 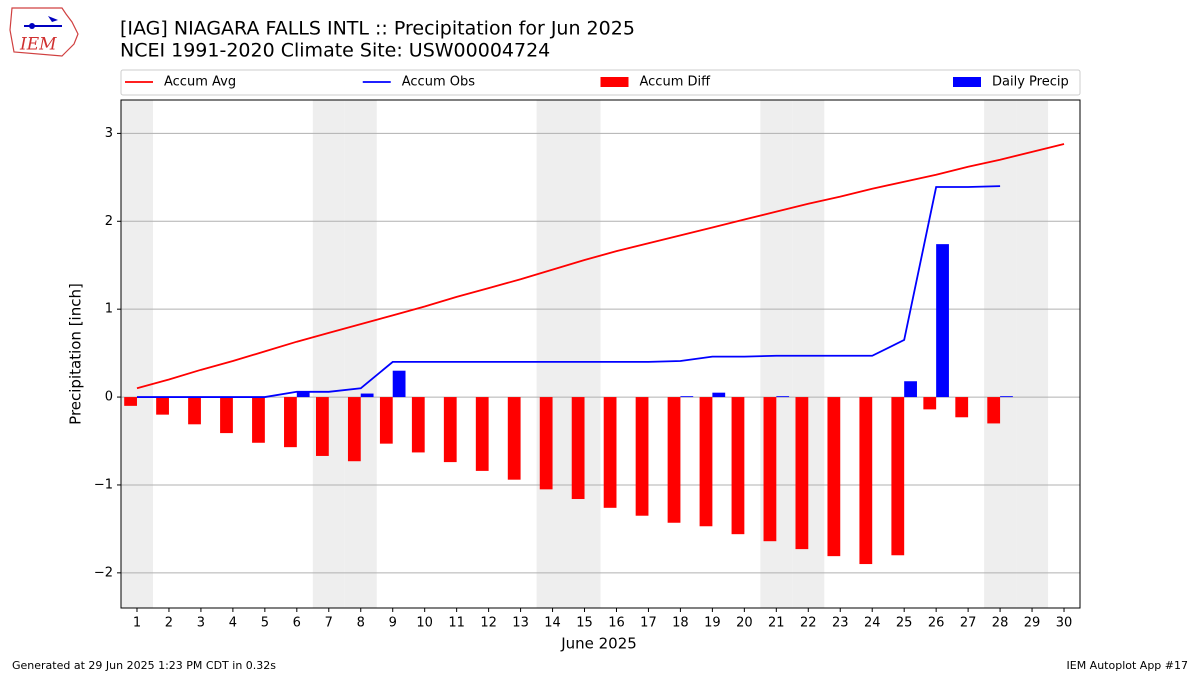 I want to click on logo-text: IEM, so click(x=38, y=45).